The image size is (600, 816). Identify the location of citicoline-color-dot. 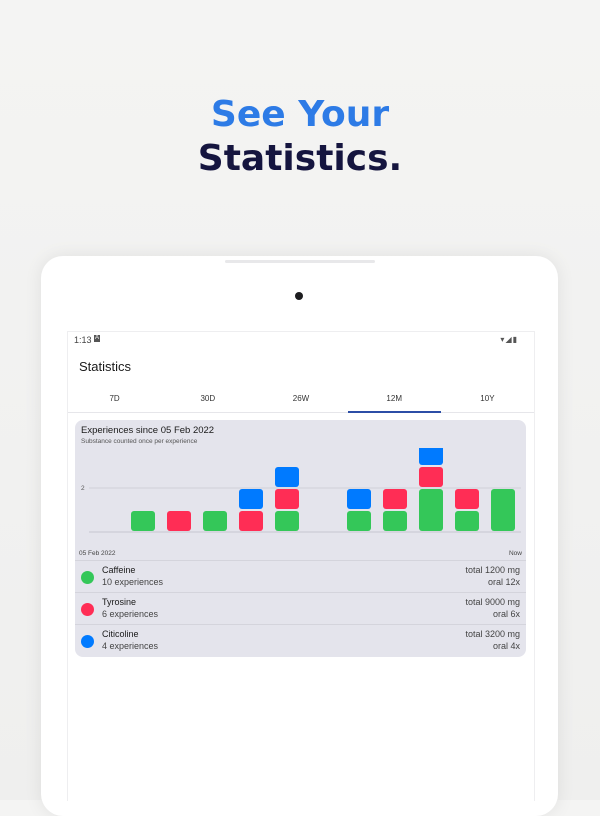
(87, 641).